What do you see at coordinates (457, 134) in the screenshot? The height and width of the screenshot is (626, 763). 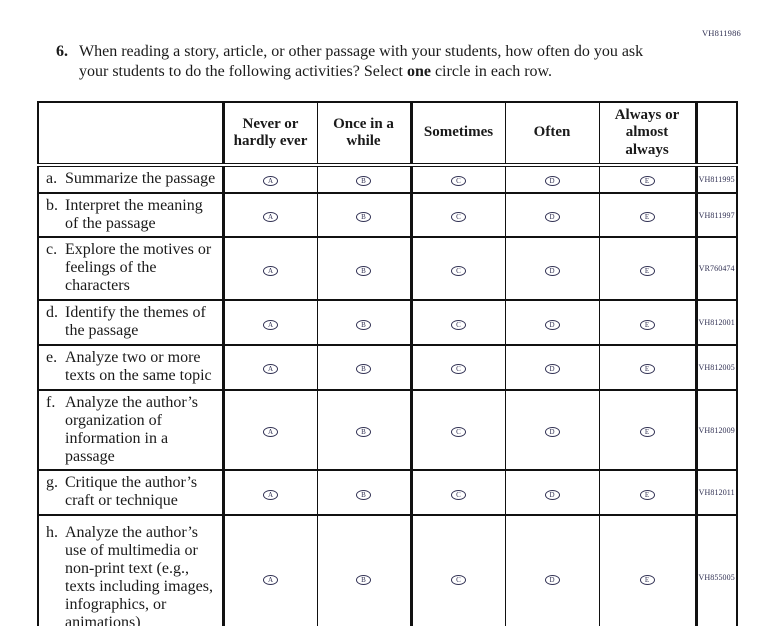 I see `column-header: Sometimes` at bounding box center [457, 134].